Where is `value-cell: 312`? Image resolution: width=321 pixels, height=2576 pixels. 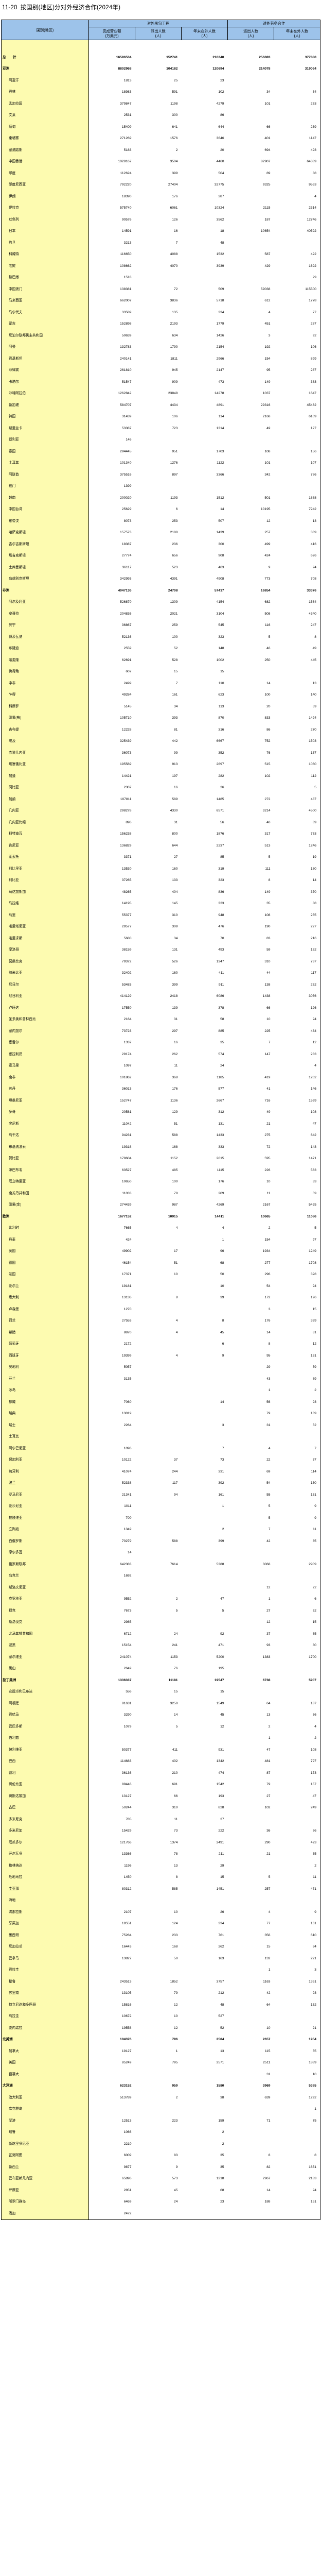
value-cell: 312 is located at coordinates (204, 1112).